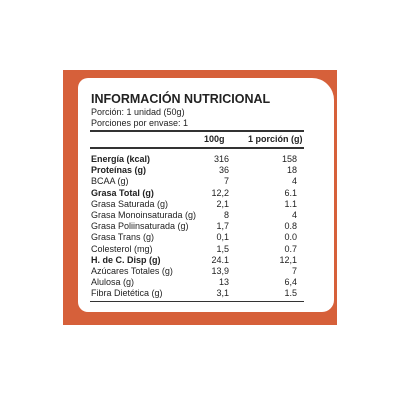  I want to click on row-label: Alulosa (g), so click(113, 282).